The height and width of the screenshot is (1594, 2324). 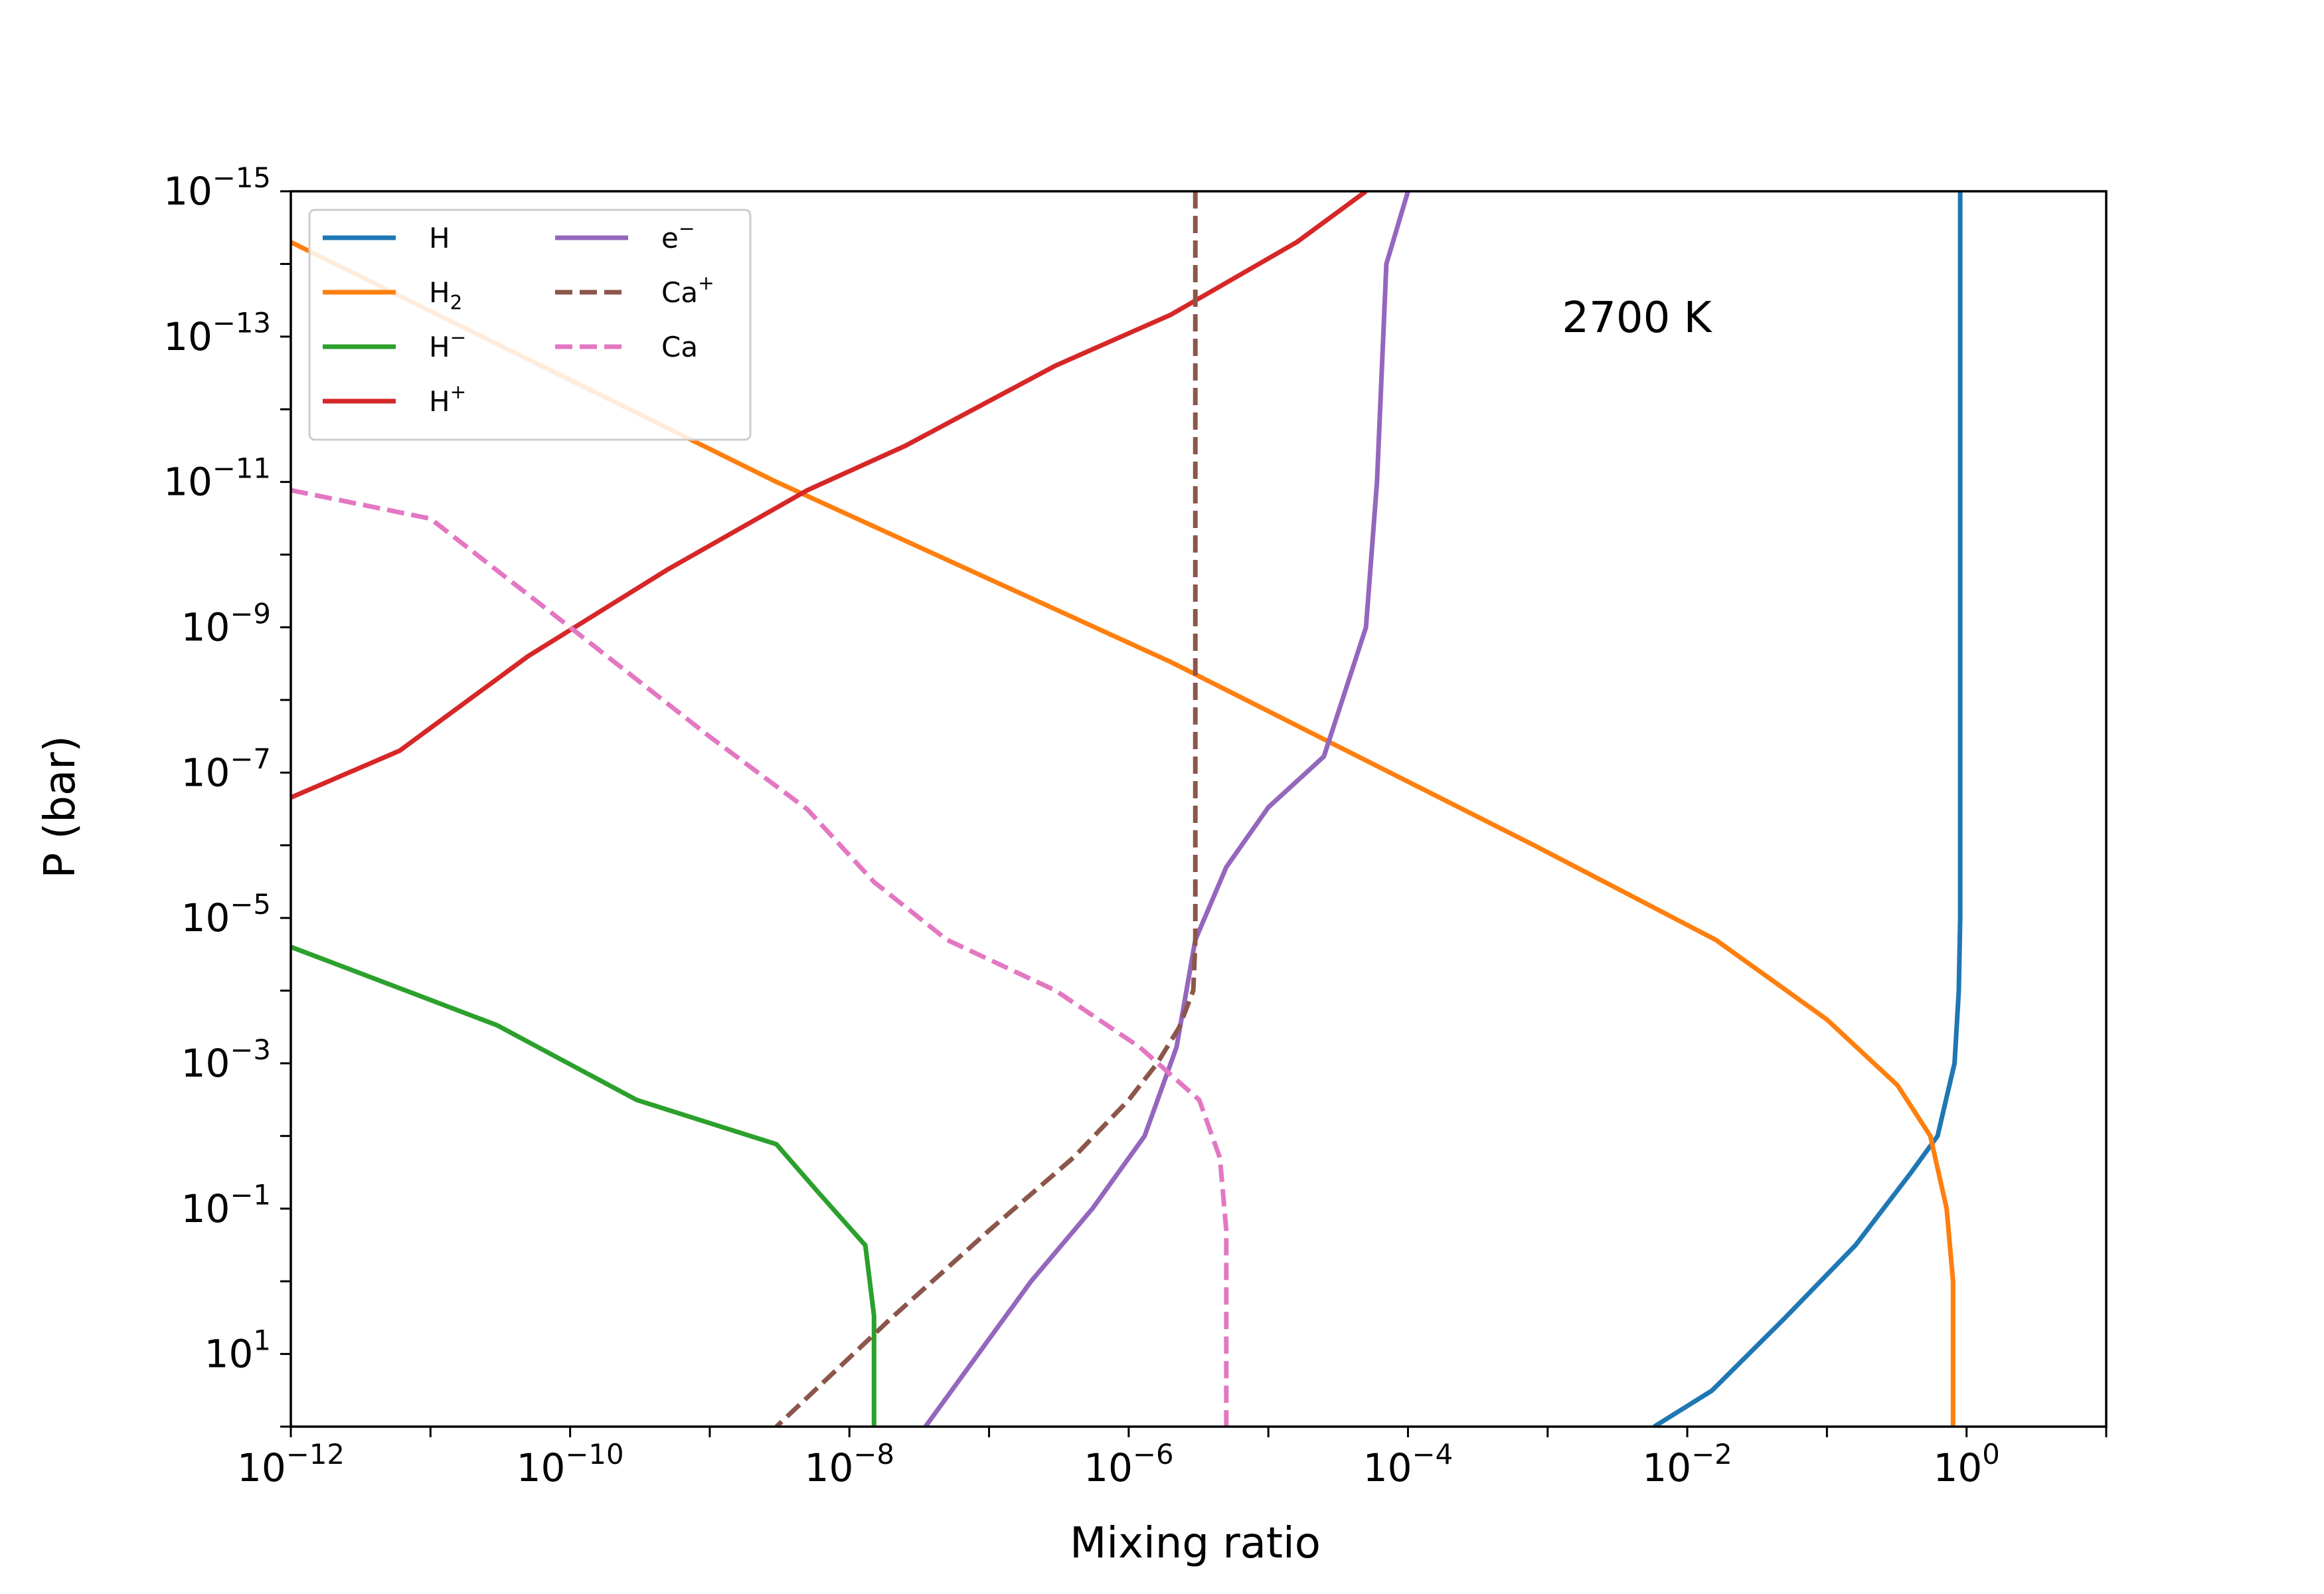 What do you see at coordinates (238, 1350) in the screenshot?
I see `y-tick-label: 10¹` at bounding box center [238, 1350].